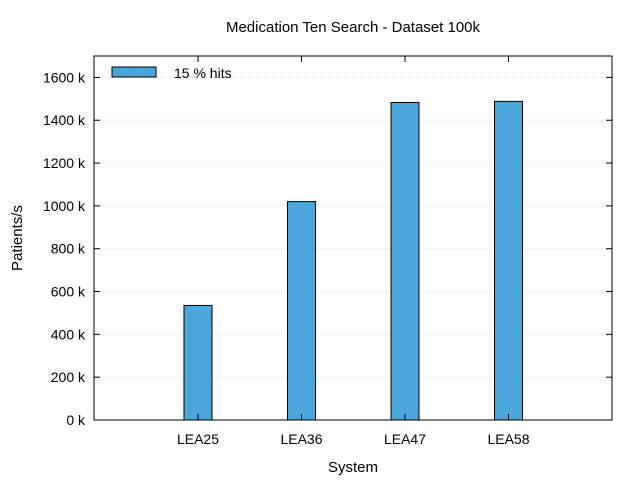  What do you see at coordinates (68, 292) in the screenshot?
I see `y-tick-label: 600 k` at bounding box center [68, 292].